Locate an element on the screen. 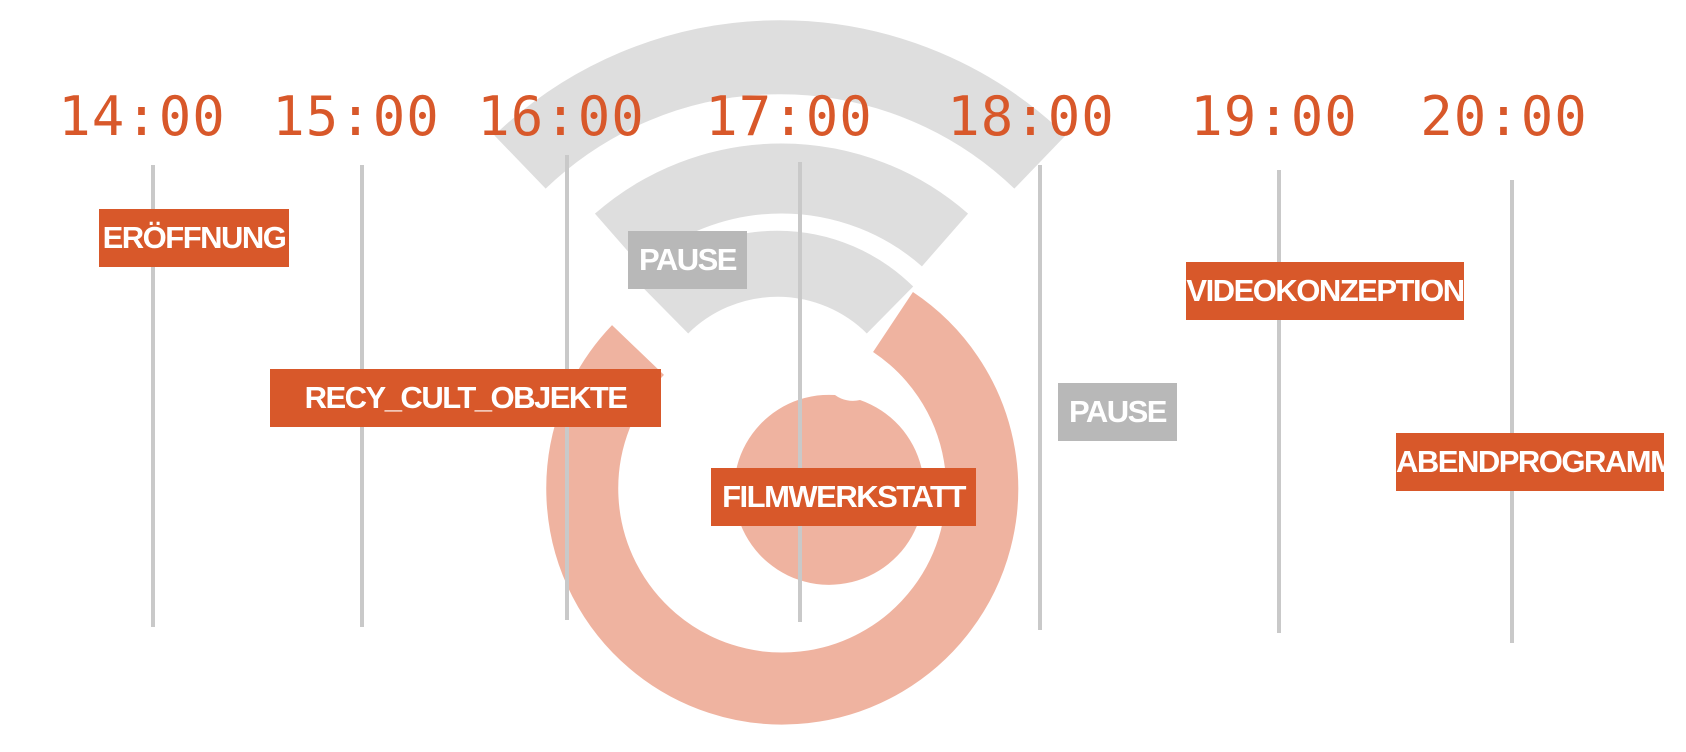 Image resolution: width=1686 pixels, height=752 pixels. event-pause-2: PAUSE is located at coordinates (1117, 412).